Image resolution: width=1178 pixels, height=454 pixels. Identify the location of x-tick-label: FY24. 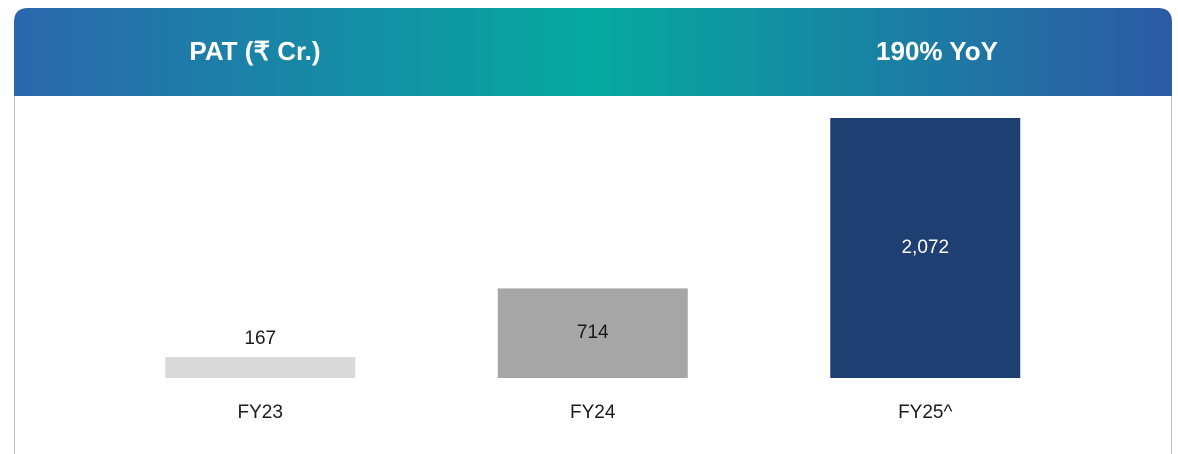
(593, 412).